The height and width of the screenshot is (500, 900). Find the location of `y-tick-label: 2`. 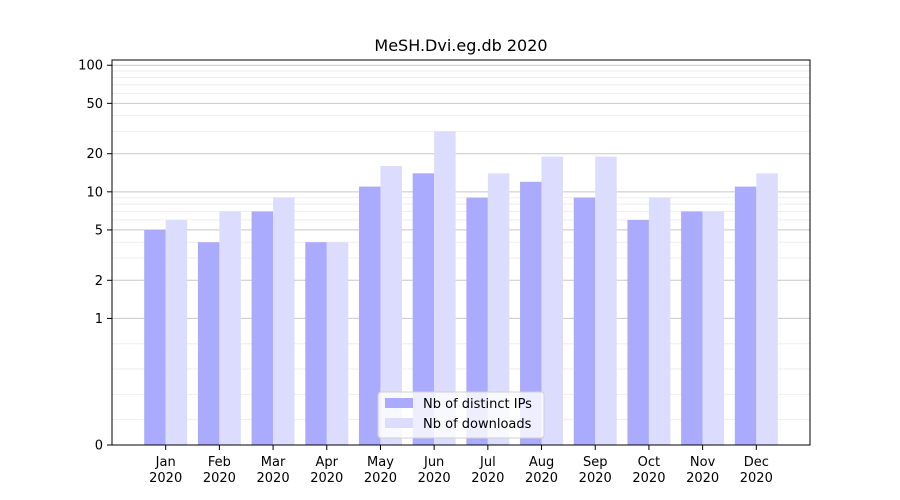

y-tick-label: 2 is located at coordinates (99, 281).